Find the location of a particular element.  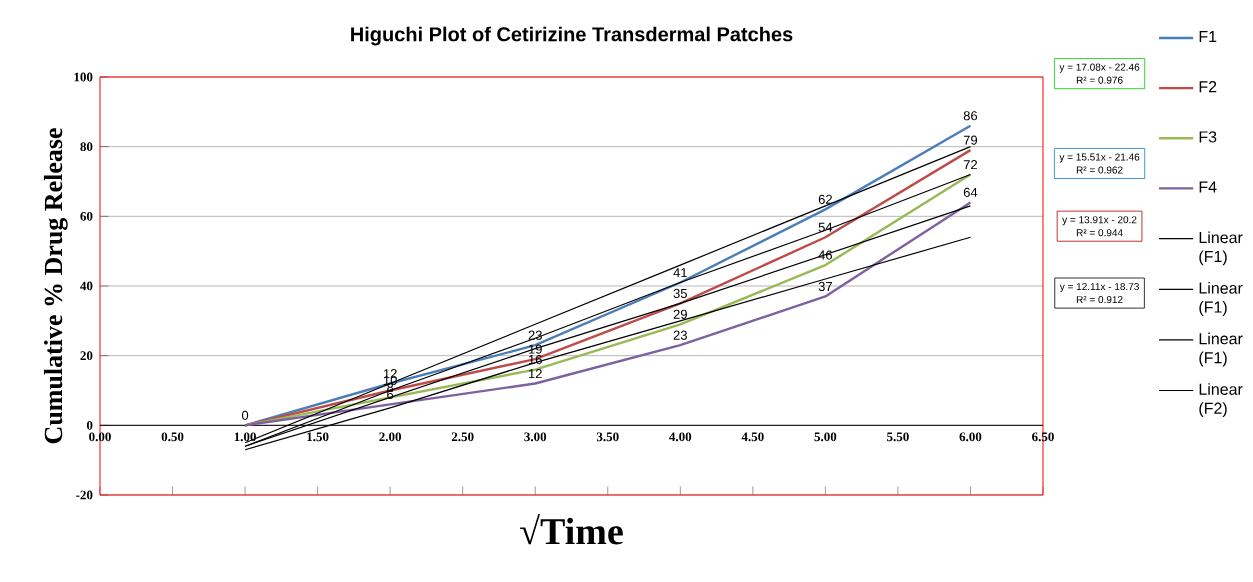

x-axis-title: √Time is located at coordinates (571, 529).